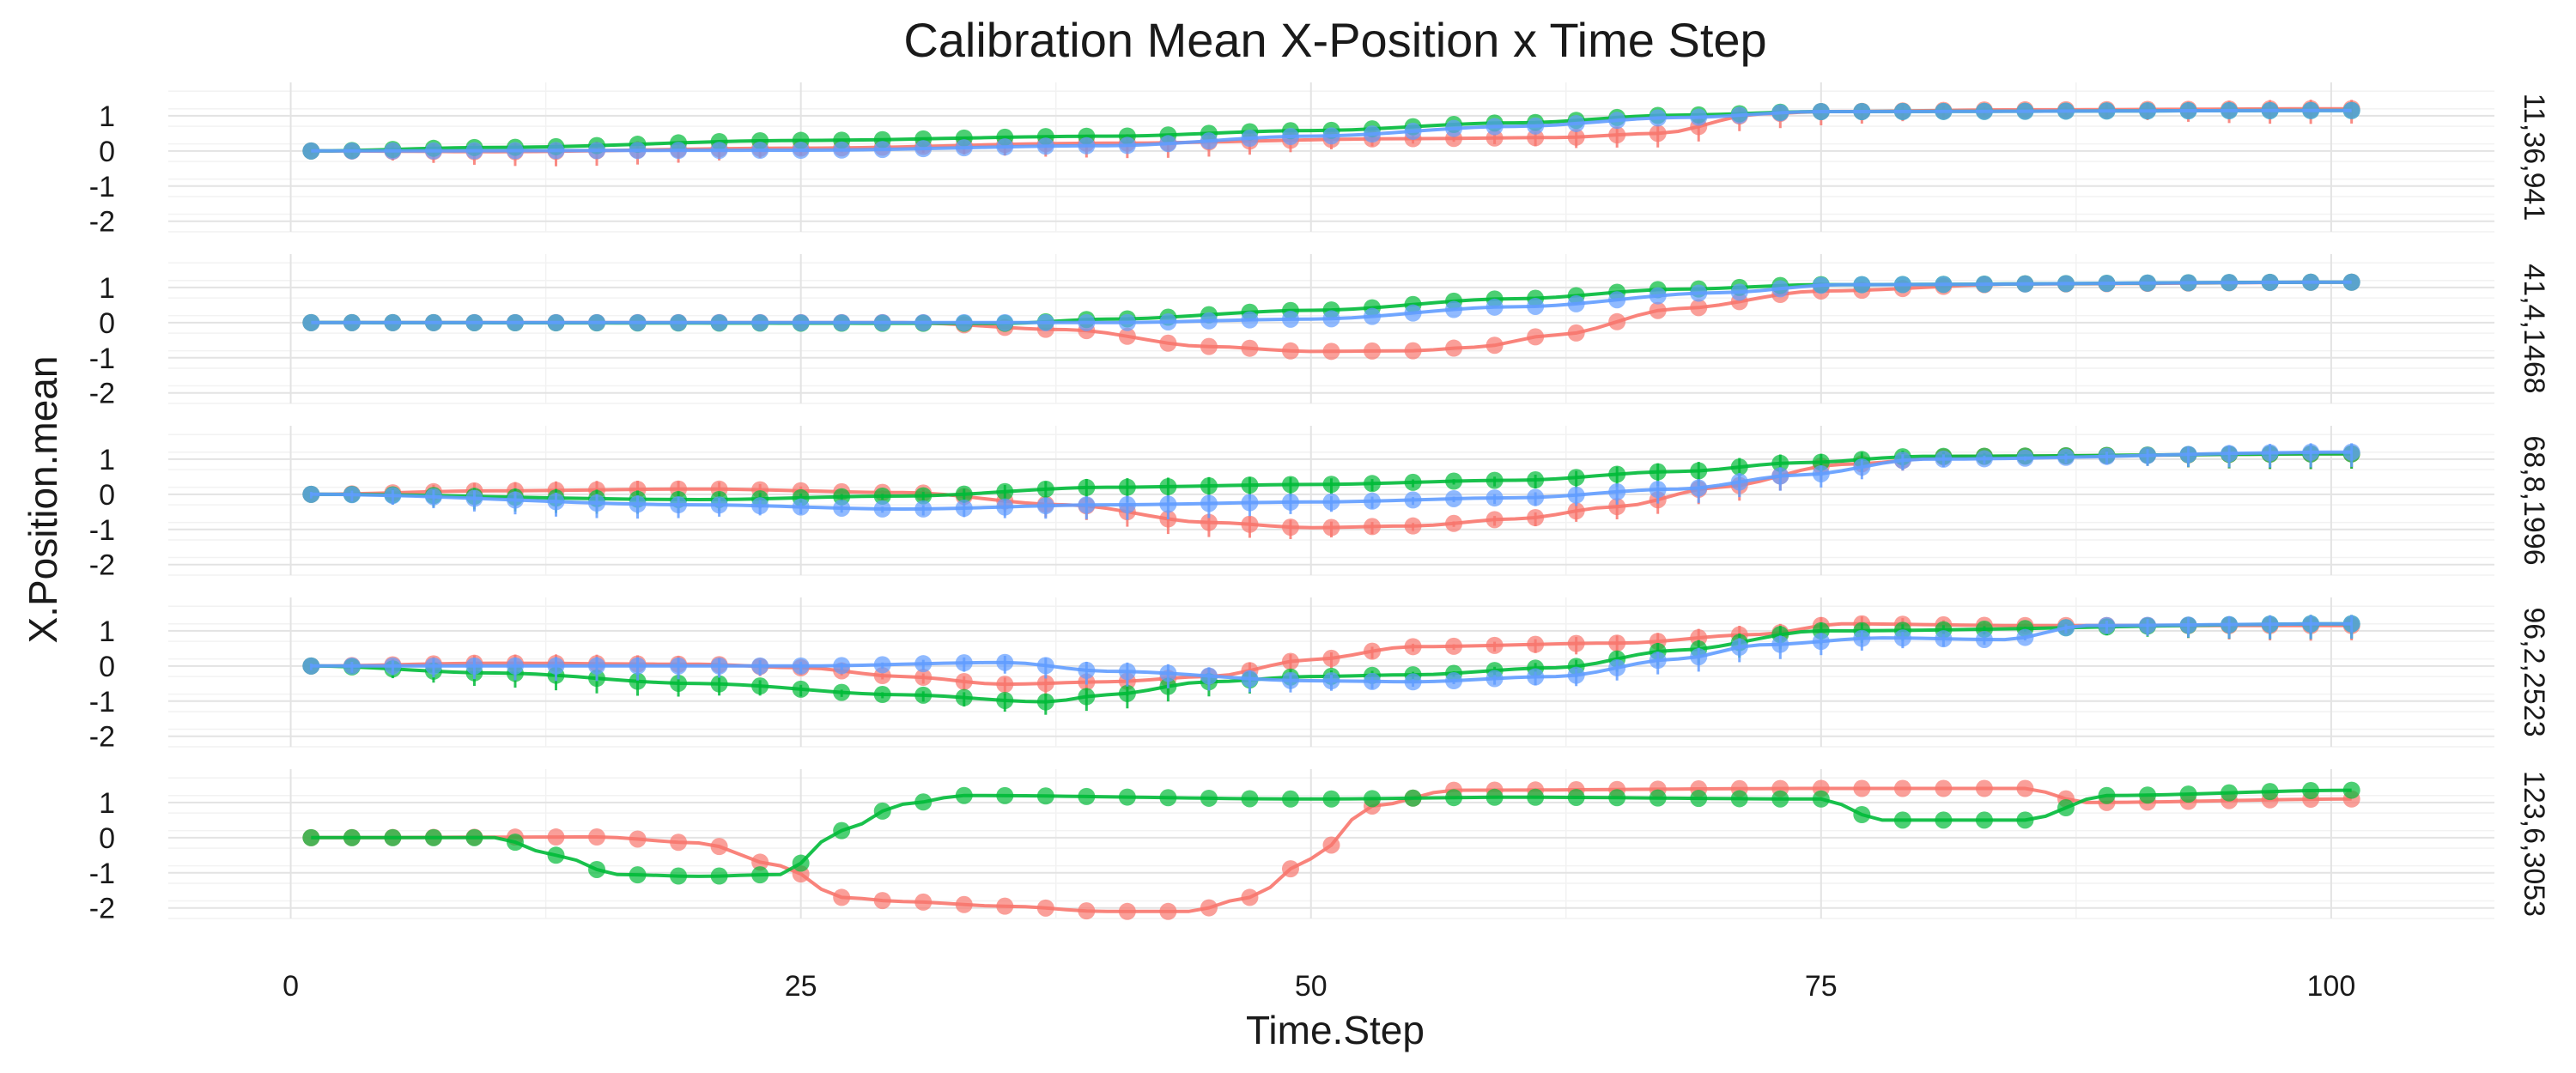  I want to click on x-tick-label: 25, so click(801, 986).